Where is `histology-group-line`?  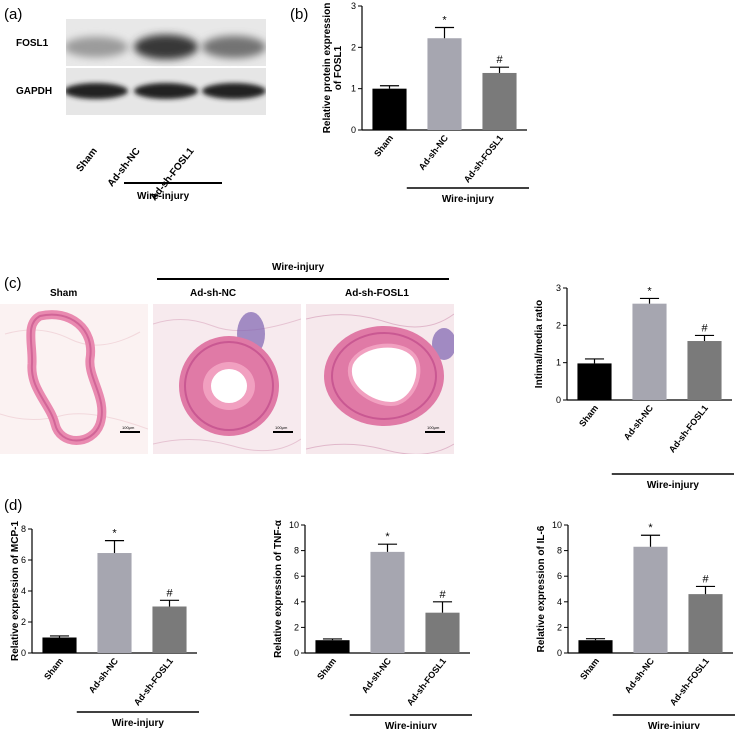
histology-group-line is located at coordinates (303, 279).